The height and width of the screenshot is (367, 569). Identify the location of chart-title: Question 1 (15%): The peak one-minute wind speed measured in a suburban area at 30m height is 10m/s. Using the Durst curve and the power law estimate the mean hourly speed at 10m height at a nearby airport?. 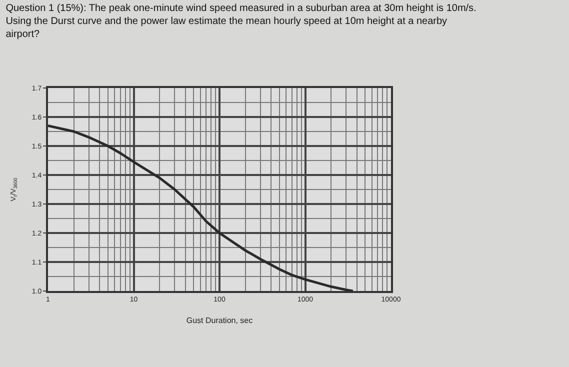
(241, 21).